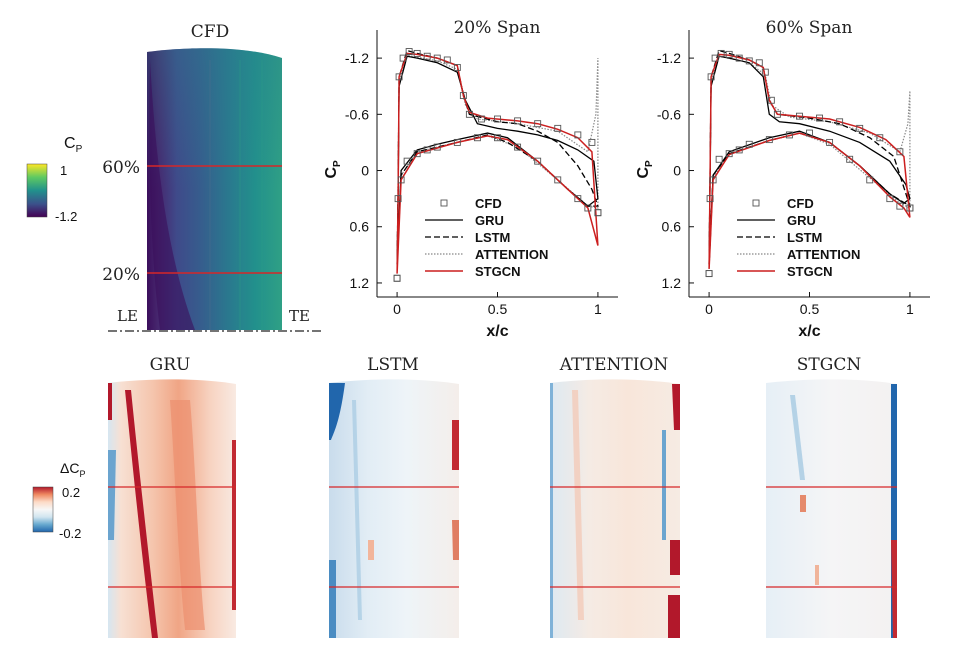  Describe the element at coordinates (444, 203) in the screenshot. I see `legend-swatch` at that location.